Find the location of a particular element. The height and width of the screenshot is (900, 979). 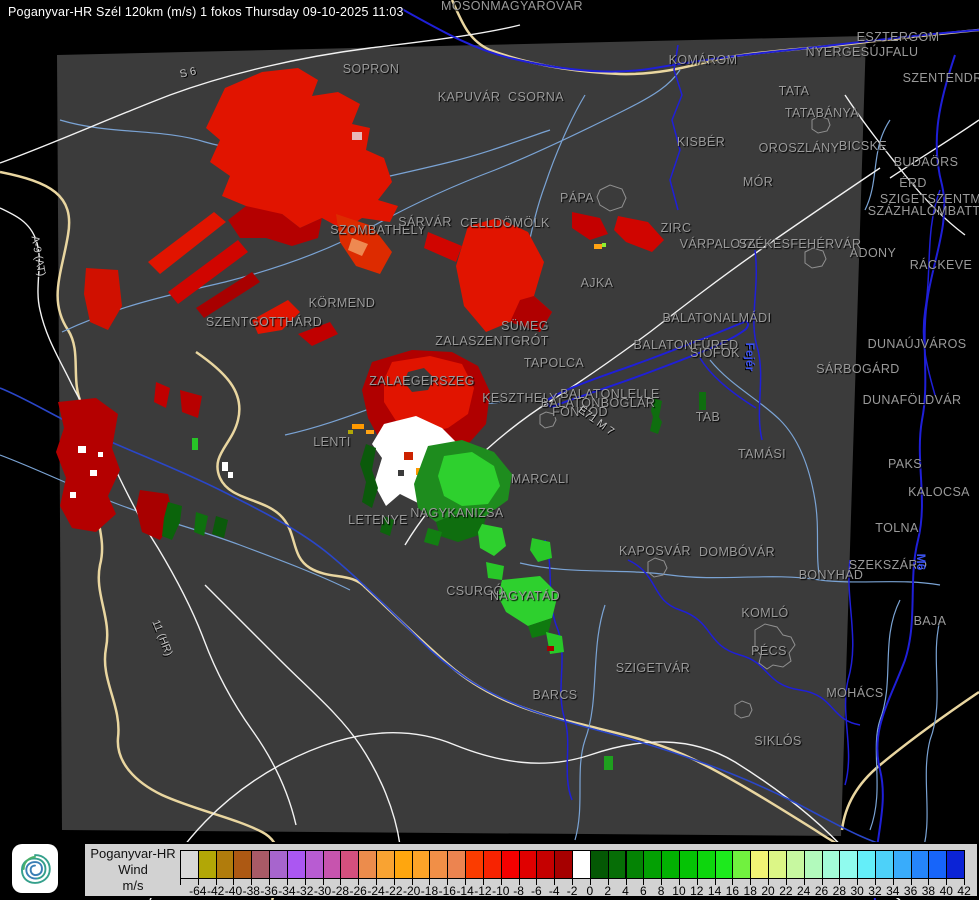

scale-tick-label: 36 is located at coordinates (910, 891).